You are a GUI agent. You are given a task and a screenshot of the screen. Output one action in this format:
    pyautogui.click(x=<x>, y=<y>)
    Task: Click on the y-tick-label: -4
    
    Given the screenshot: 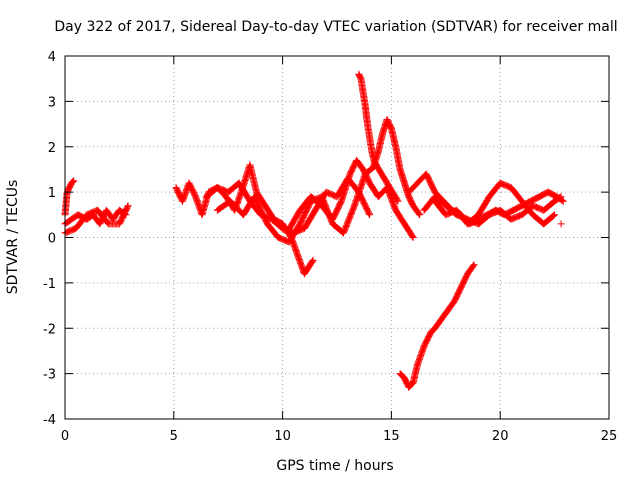 What is the action you would take?
    pyautogui.click(x=49, y=420)
    